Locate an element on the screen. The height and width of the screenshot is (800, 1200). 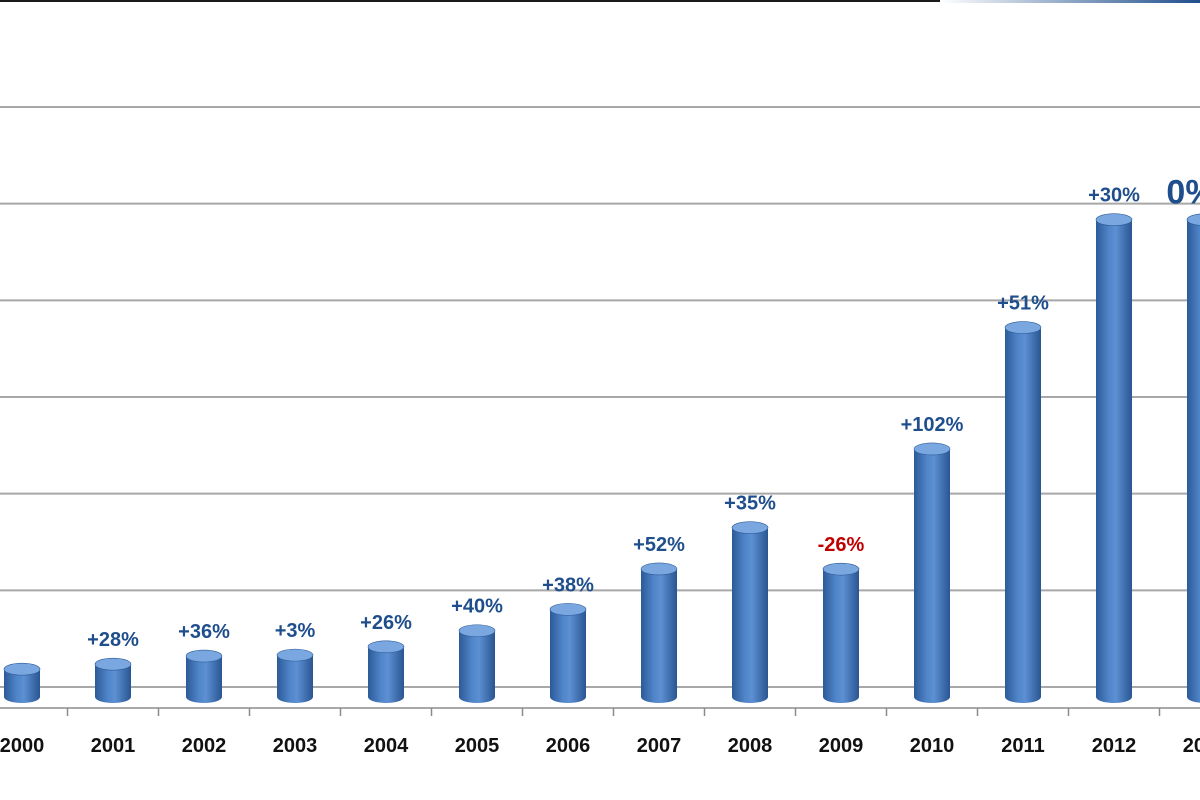
bar-2013 is located at coordinates (1193, 458).